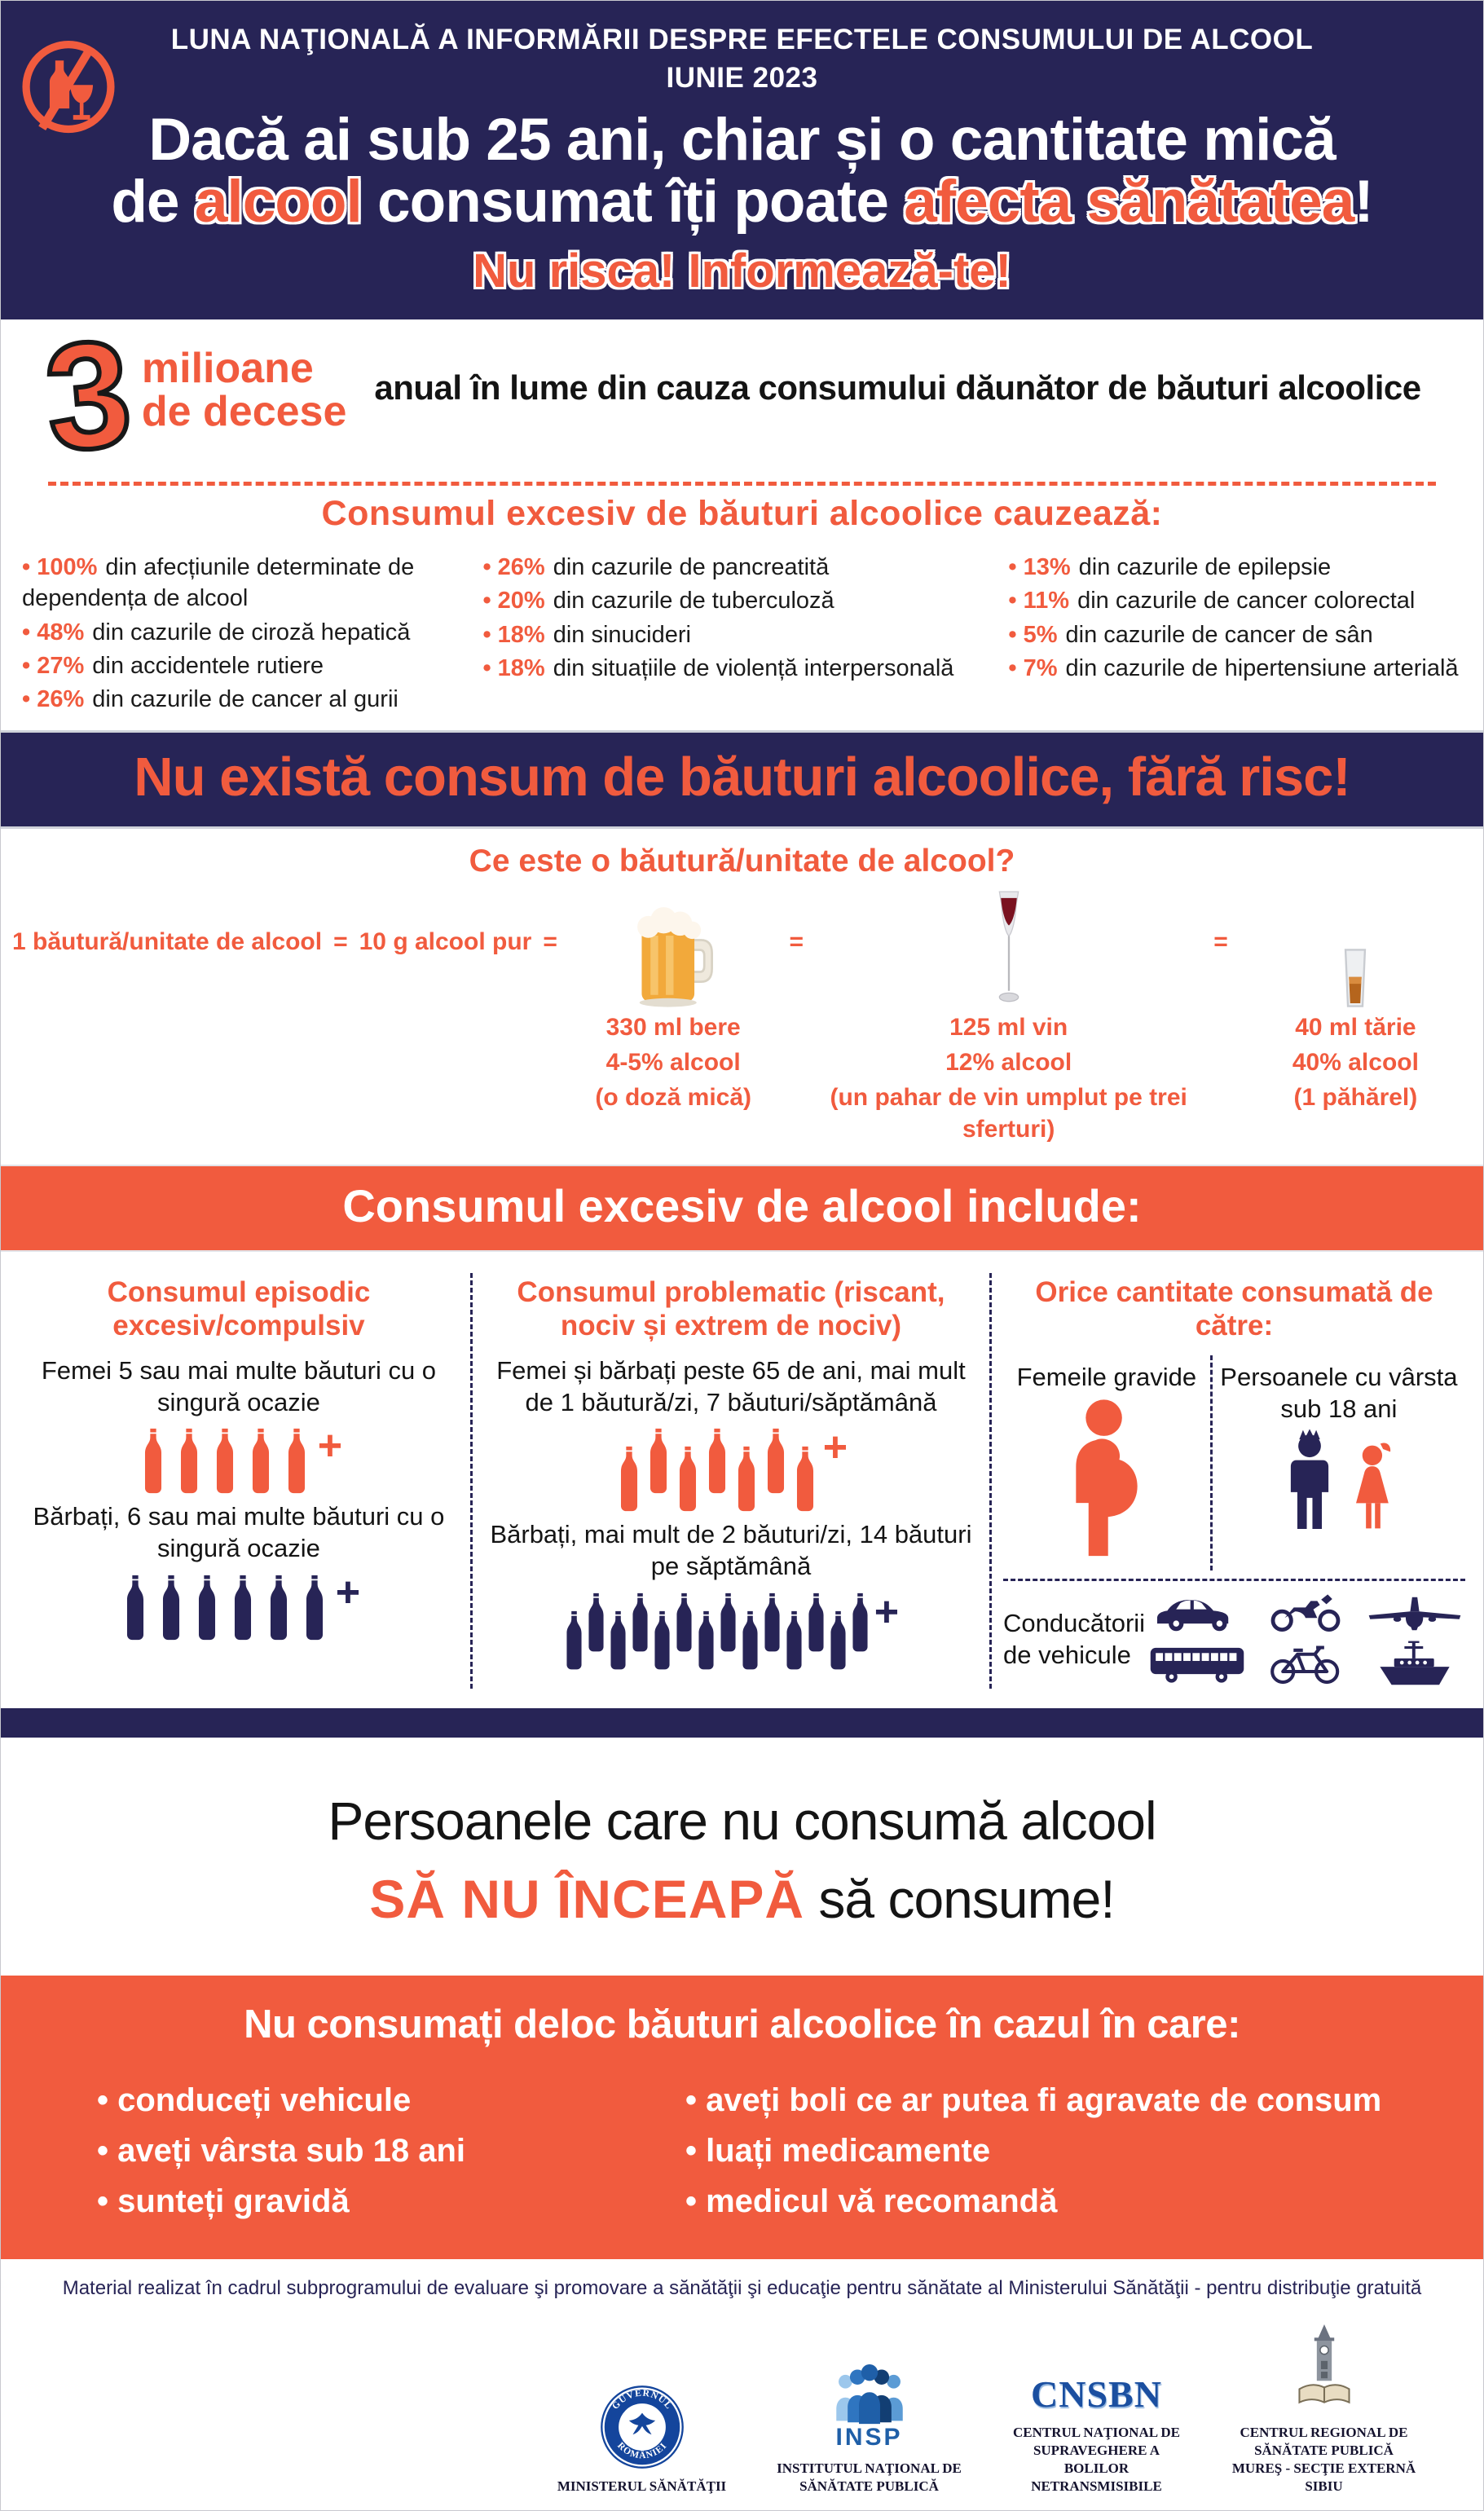 This screenshot has width=1484, height=2511. Describe the element at coordinates (742, 271) in the screenshot. I see `cta-text: Nu risca! Informează-te!` at that location.